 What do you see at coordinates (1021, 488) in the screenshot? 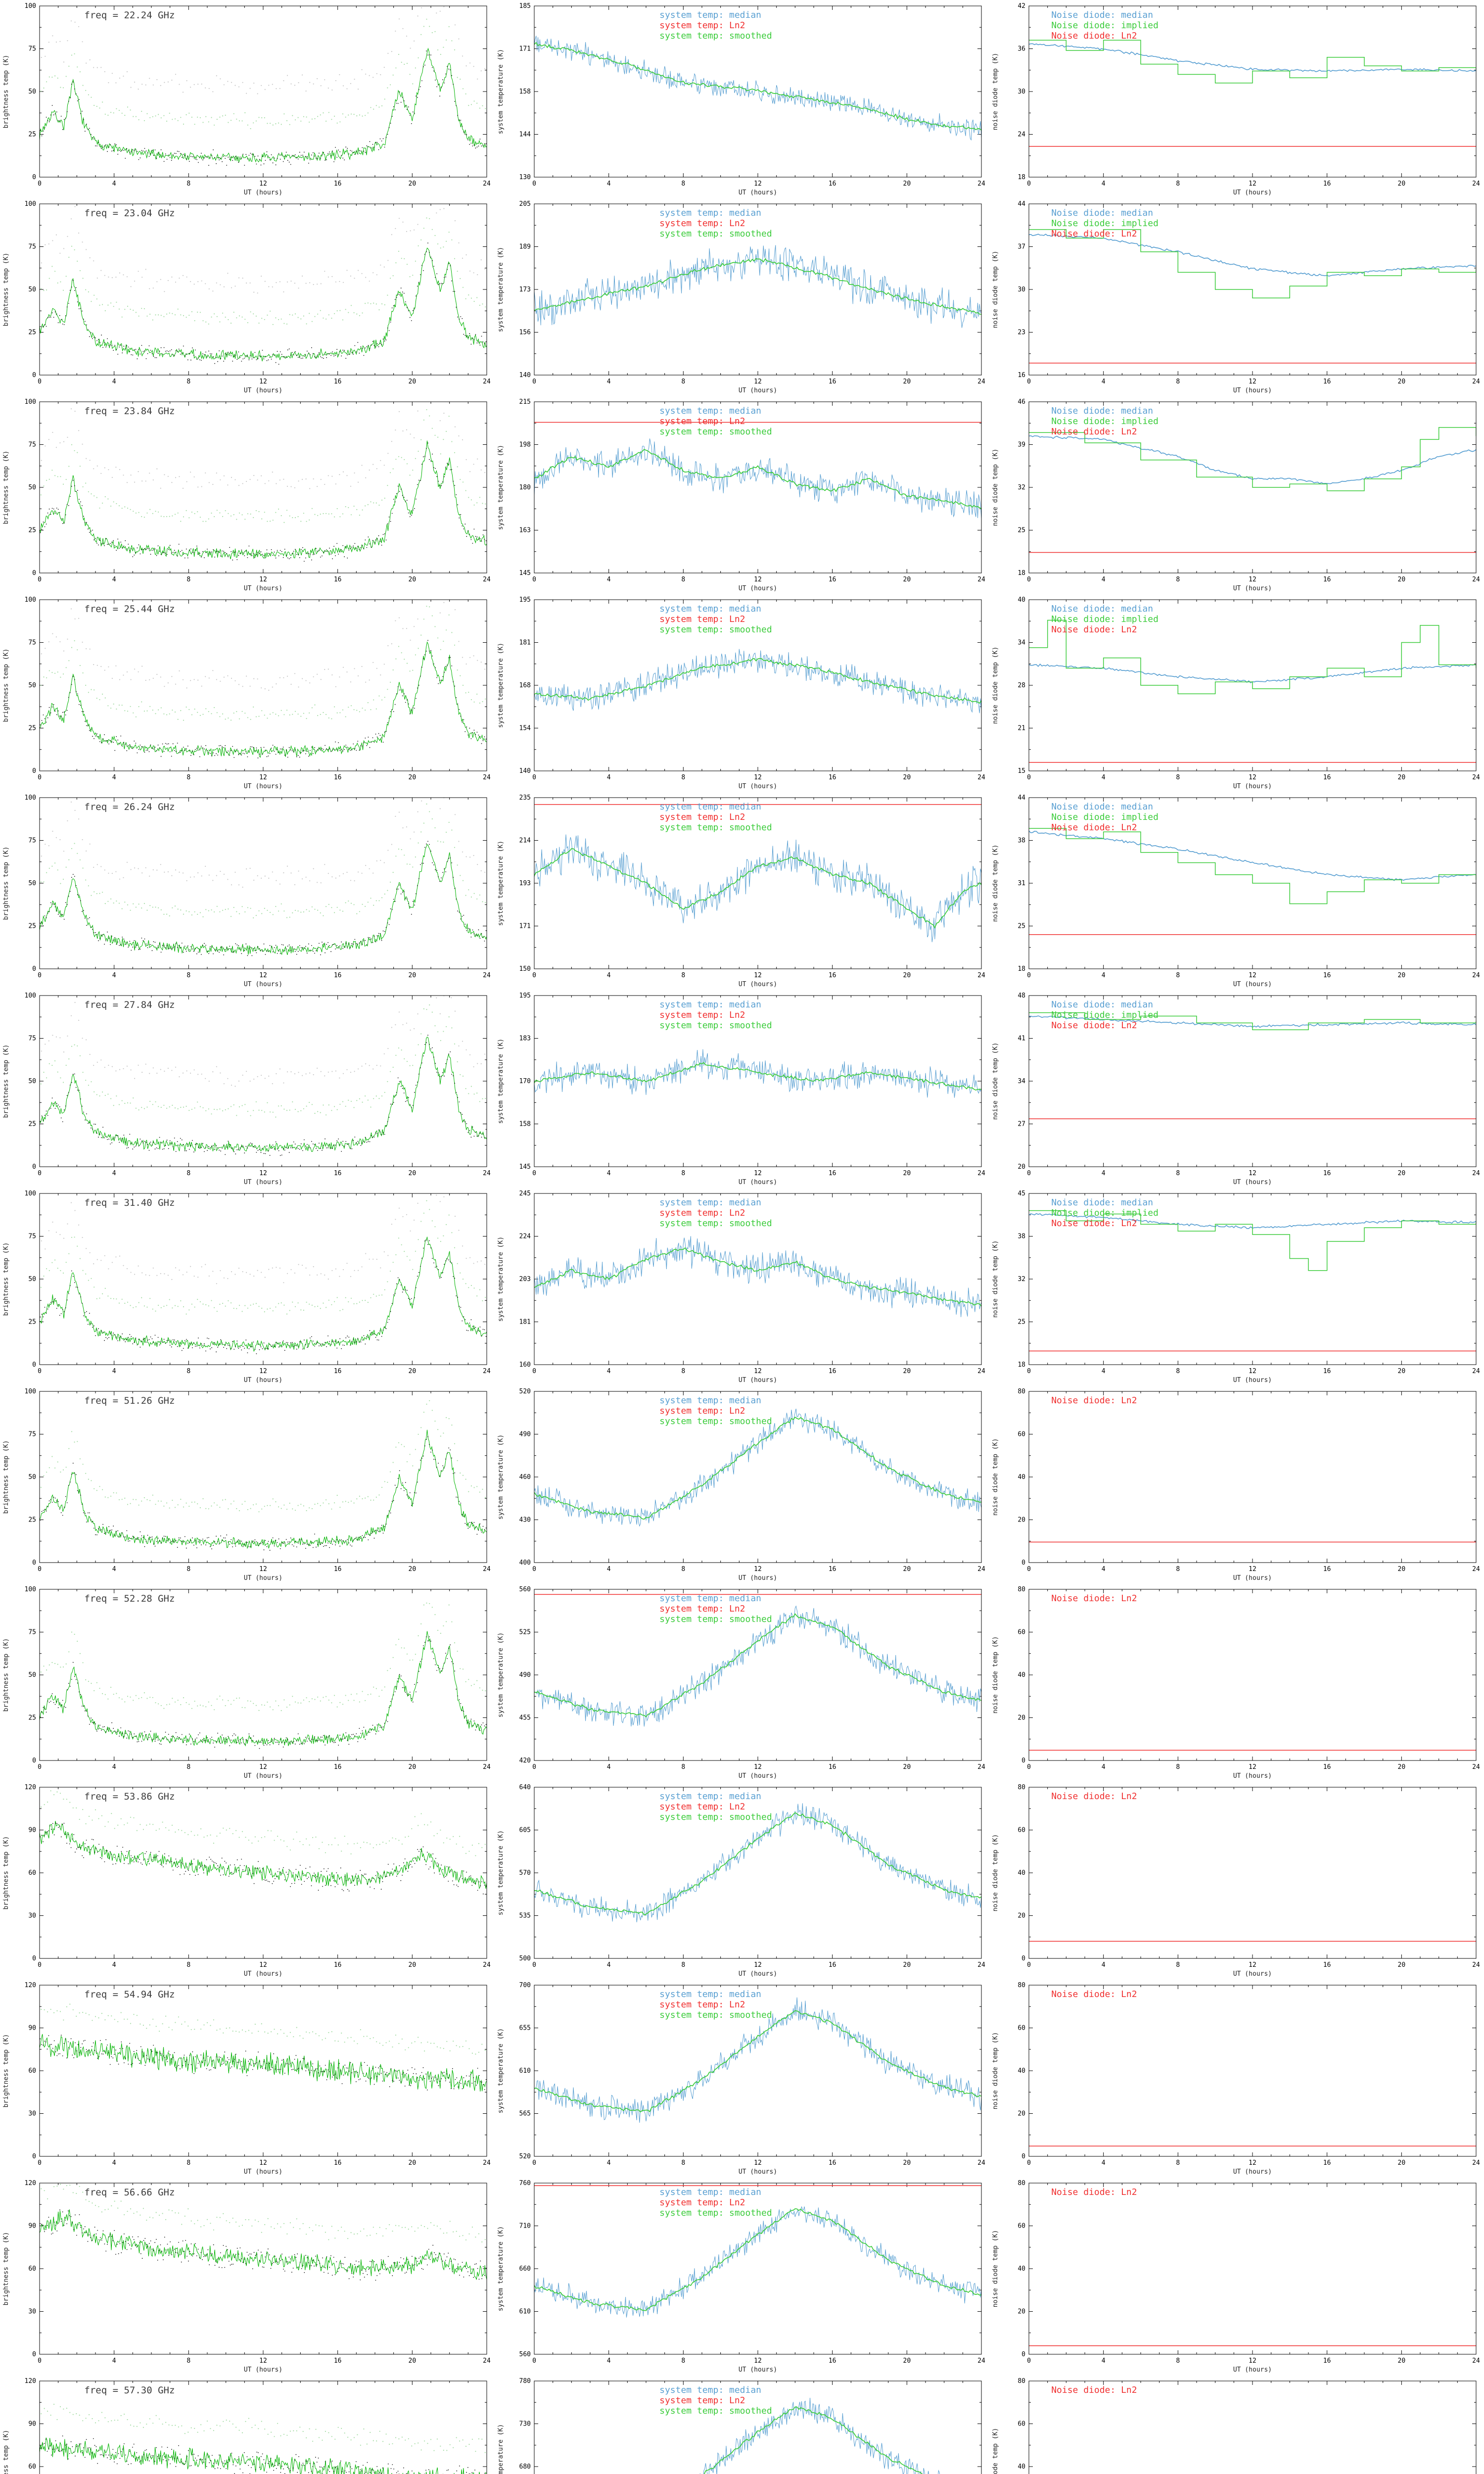
I see `svg-text: 32` at bounding box center [1021, 488].